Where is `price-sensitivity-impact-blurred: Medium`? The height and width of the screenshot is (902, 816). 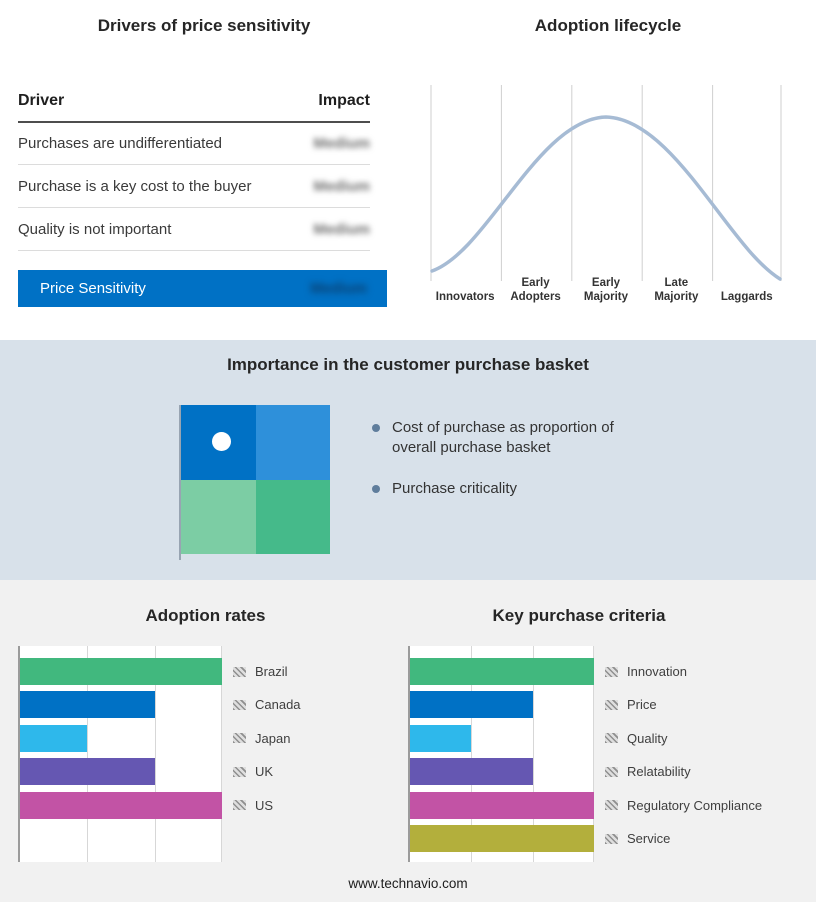
price-sensitivity-impact-blurred: Medium is located at coordinates (338, 288).